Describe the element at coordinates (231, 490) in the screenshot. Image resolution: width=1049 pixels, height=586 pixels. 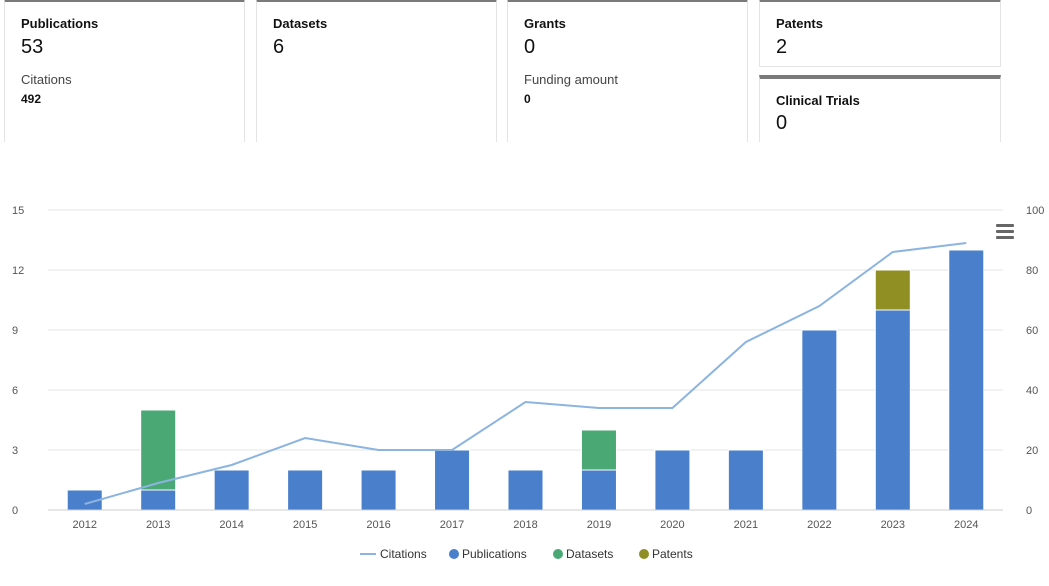
I see `bar-publications-2014` at that location.